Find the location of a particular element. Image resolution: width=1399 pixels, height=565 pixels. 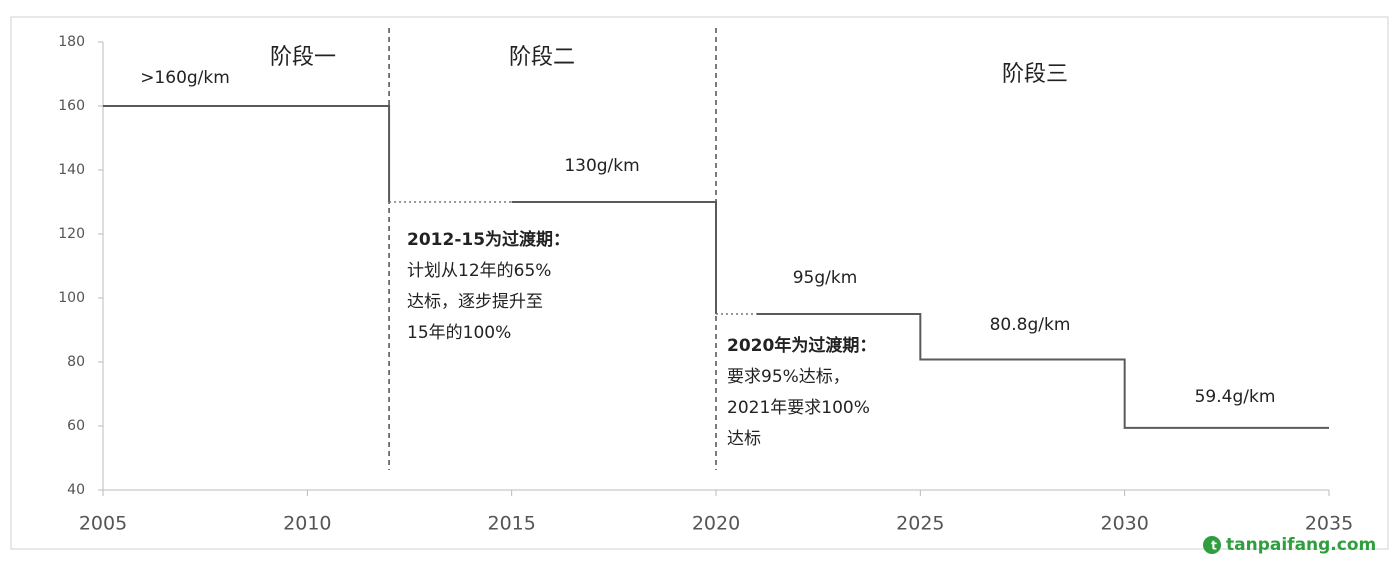

note-line: 2021年要求100% is located at coordinates (798, 408).